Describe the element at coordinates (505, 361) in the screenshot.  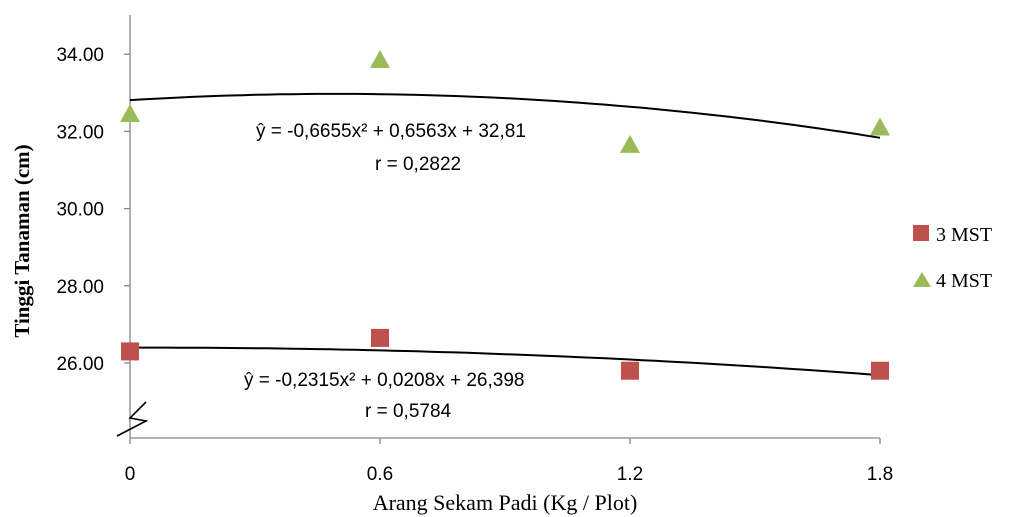
I see `trendline-3-mst` at that location.